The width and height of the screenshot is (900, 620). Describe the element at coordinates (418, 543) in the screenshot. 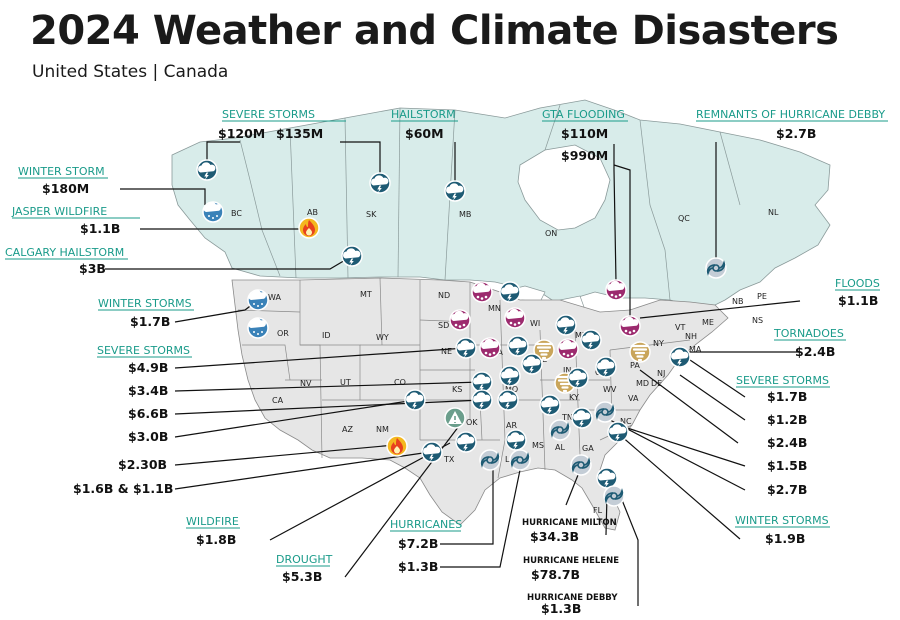

I see `hurricanes-amount1: $7.2B` at that location.